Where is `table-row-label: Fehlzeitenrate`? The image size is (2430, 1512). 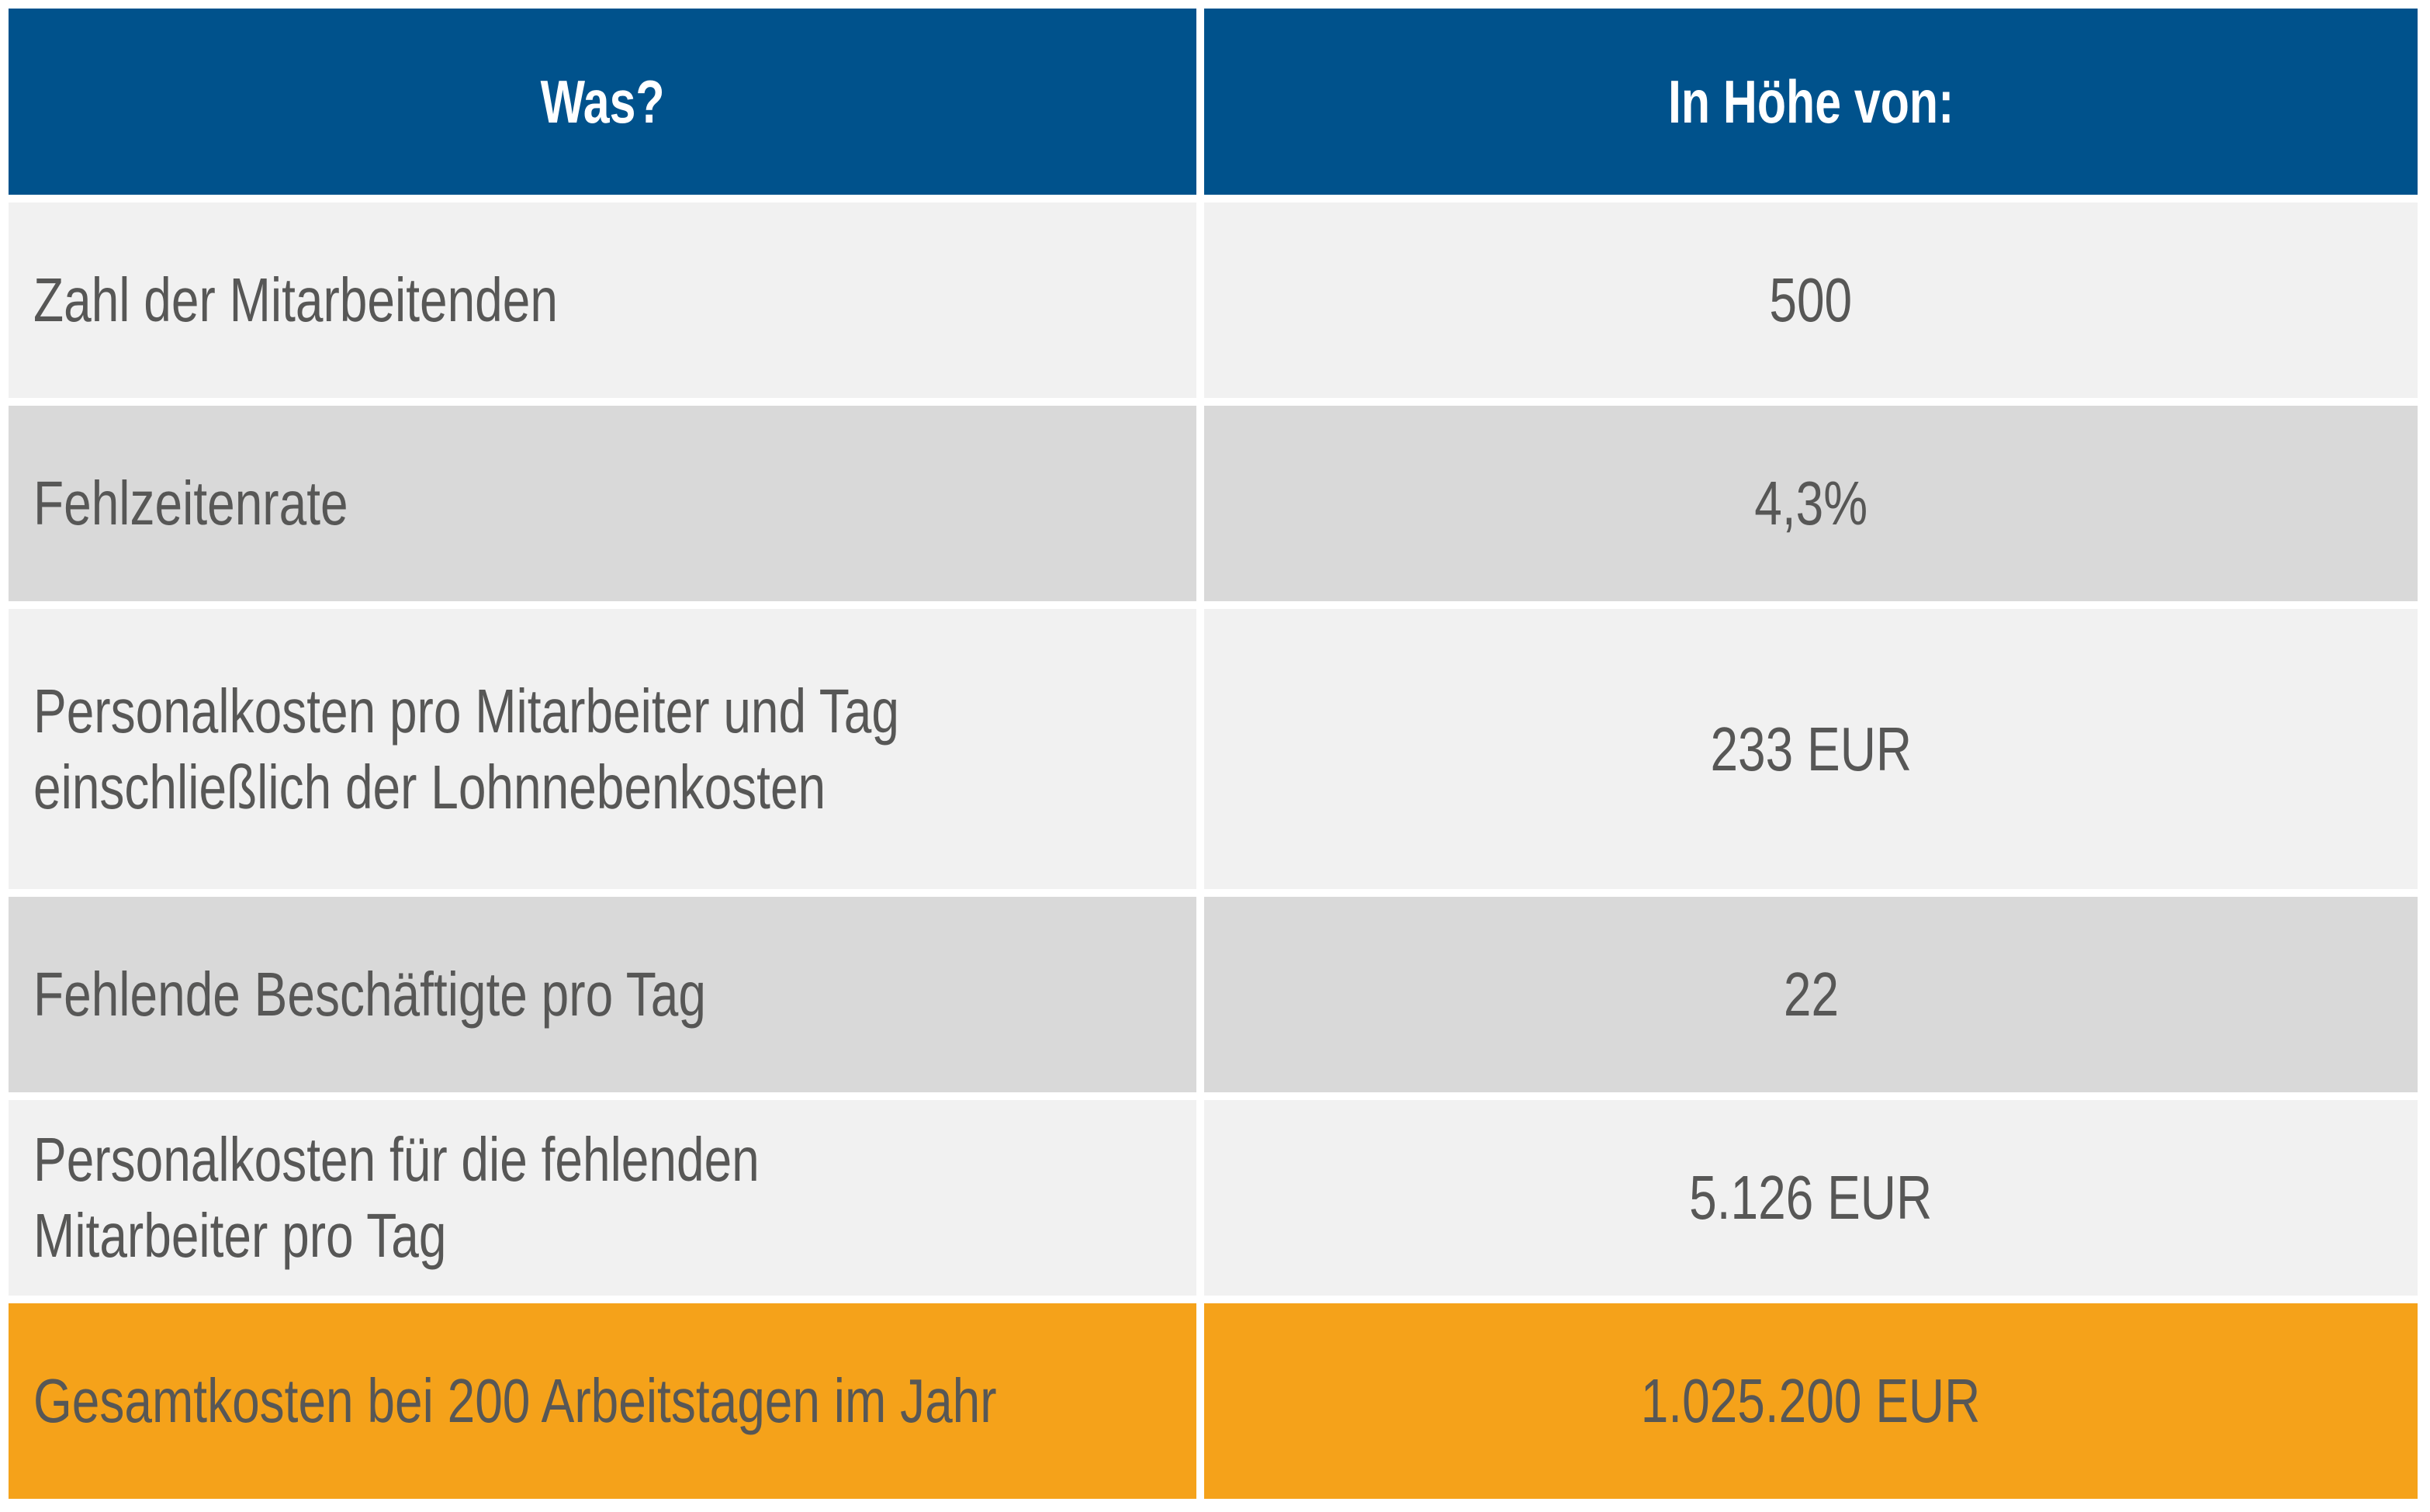 table-row-label: Fehlzeitenrate is located at coordinates (603, 503).